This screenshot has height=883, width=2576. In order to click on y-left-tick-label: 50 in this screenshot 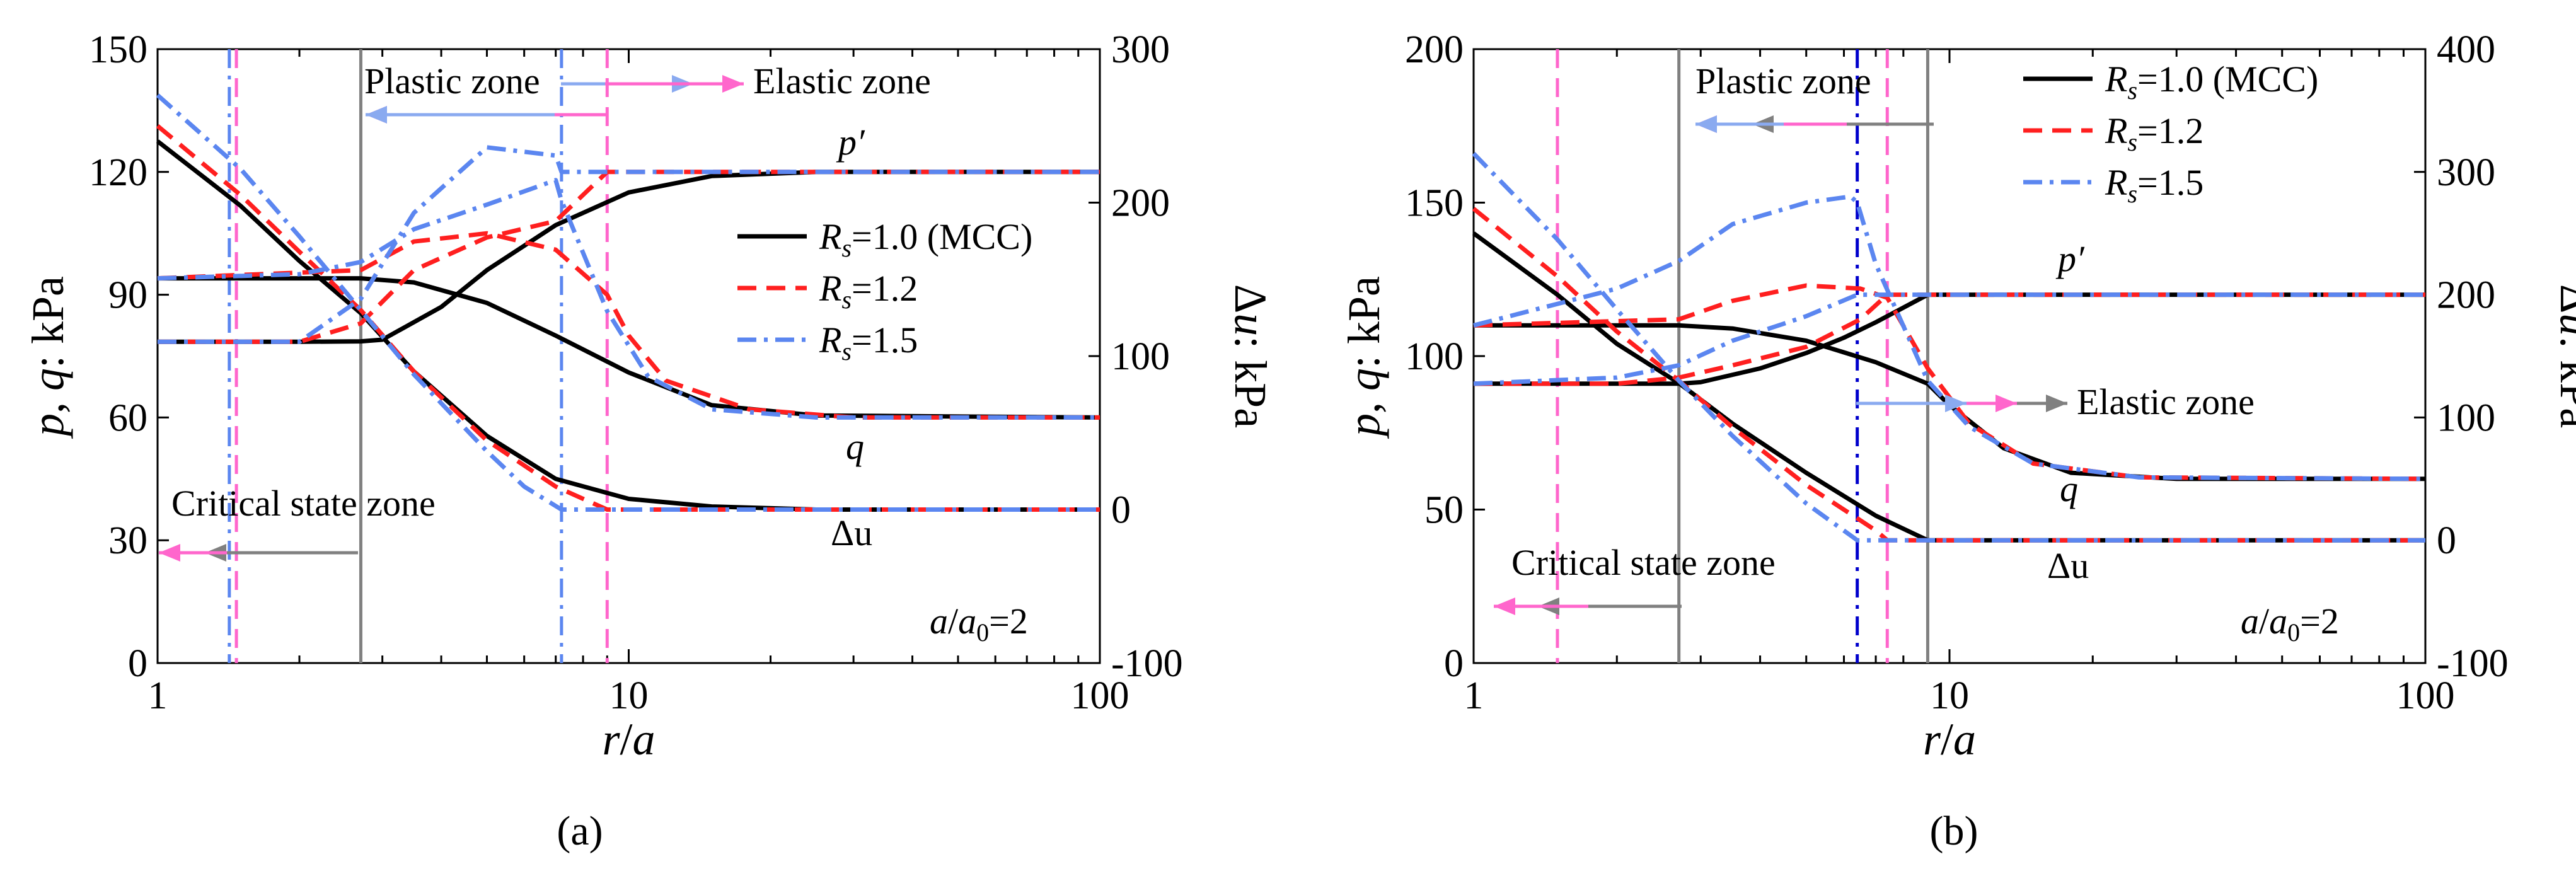, I will do `click(1444, 511)`.